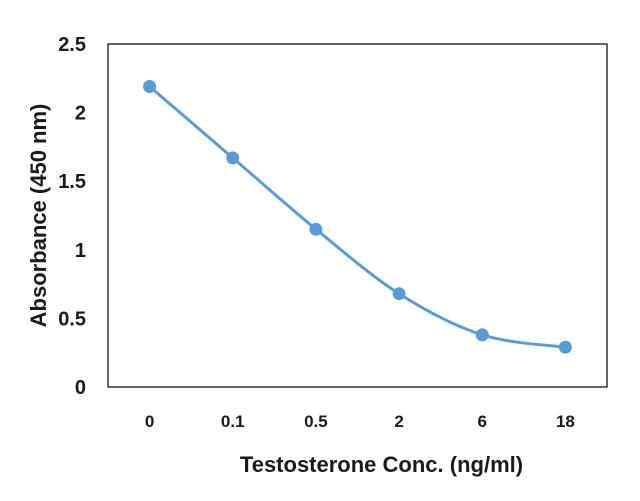 The width and height of the screenshot is (640, 501). What do you see at coordinates (80, 388) in the screenshot?
I see `y-tick-label: 0` at bounding box center [80, 388].